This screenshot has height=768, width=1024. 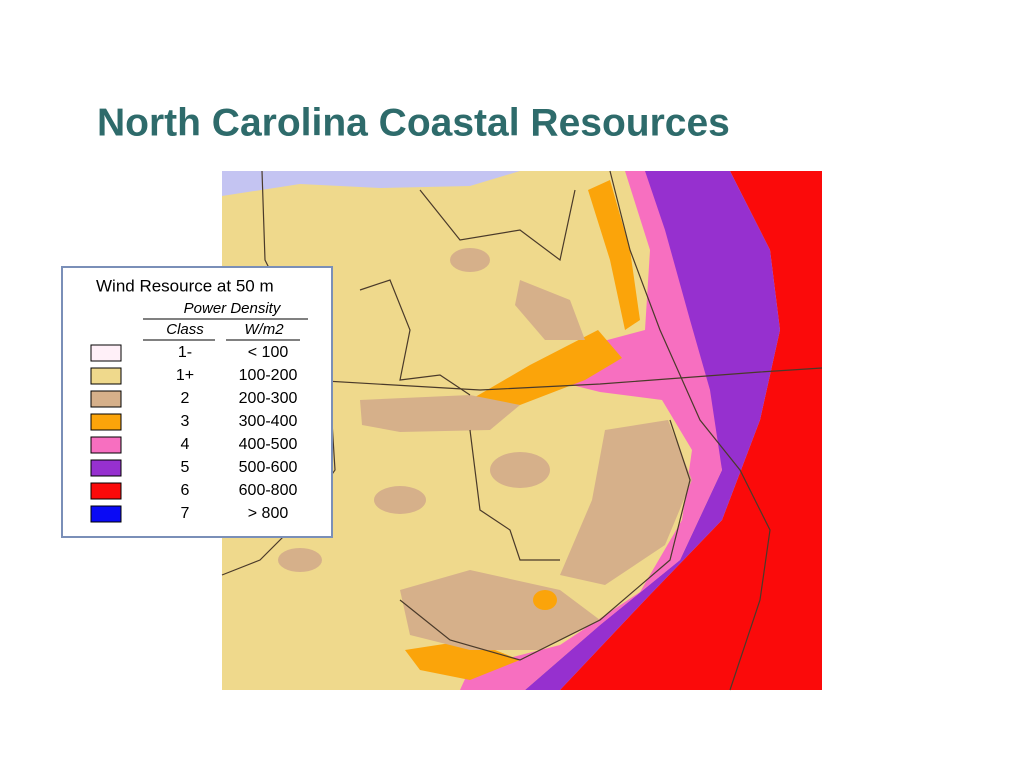 What do you see at coordinates (268, 375) in the screenshot?
I see `legend-range: 100-200` at bounding box center [268, 375].